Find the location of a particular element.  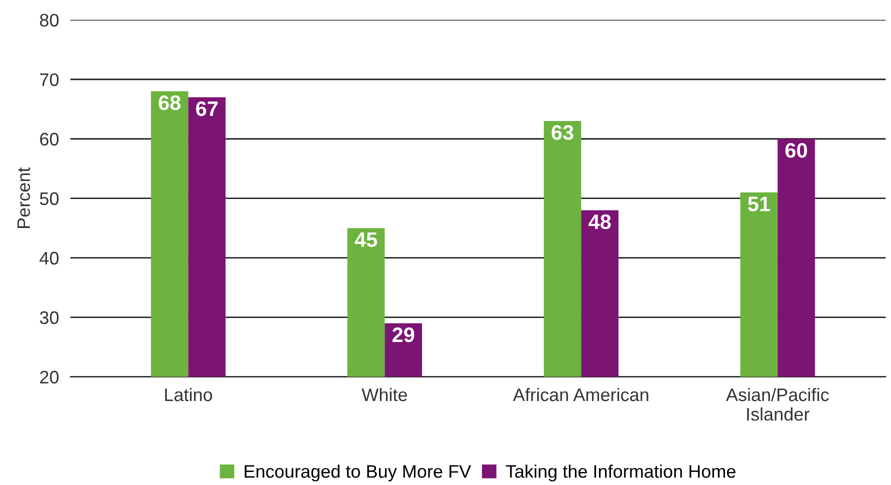

legend-label: Taking the Information Home is located at coordinates (621, 473).